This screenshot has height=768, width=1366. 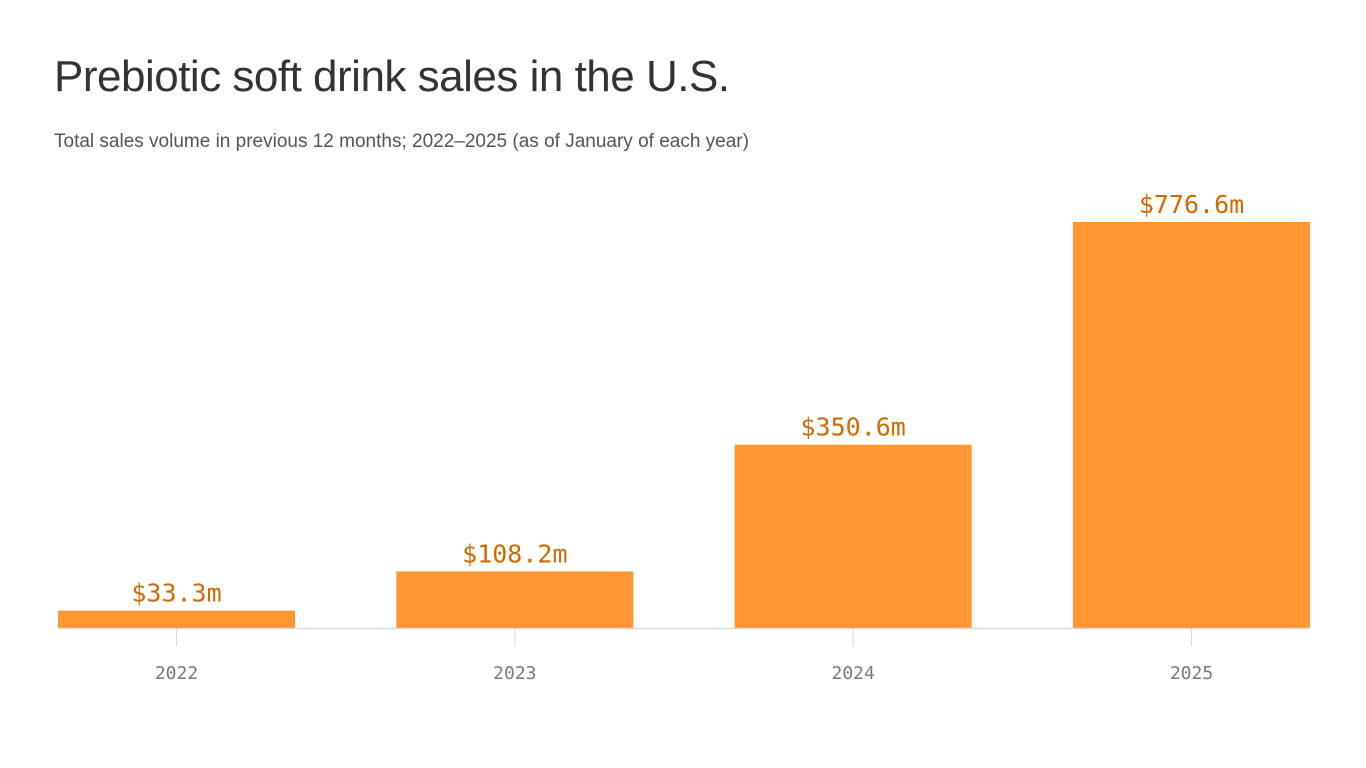 I want to click on bar-2023, so click(x=515, y=599).